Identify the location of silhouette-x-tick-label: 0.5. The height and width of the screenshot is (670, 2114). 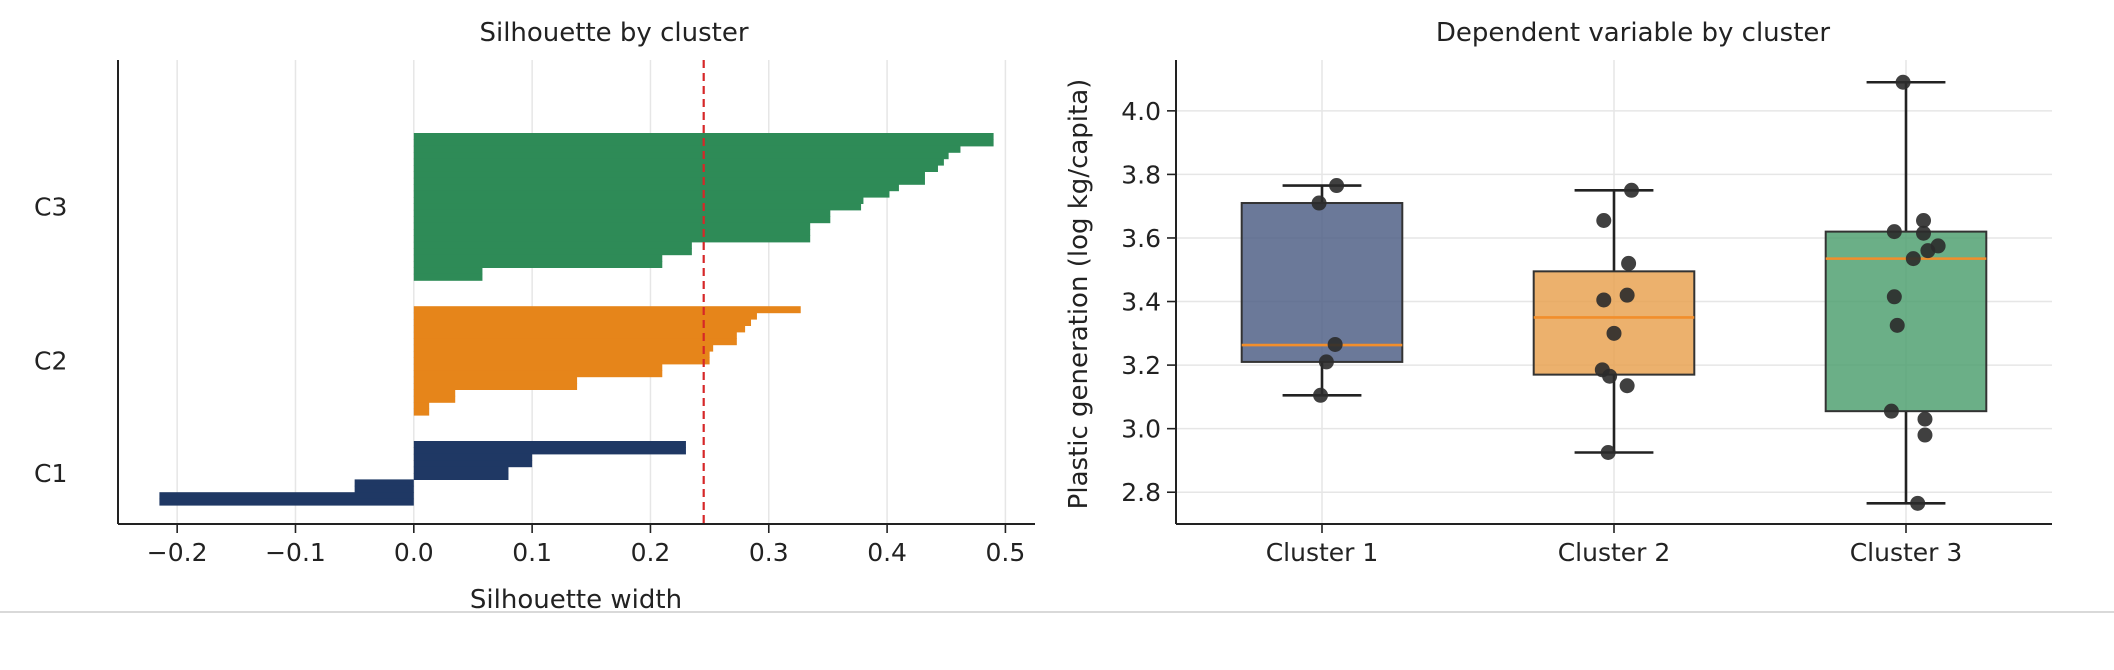
(1006, 552).